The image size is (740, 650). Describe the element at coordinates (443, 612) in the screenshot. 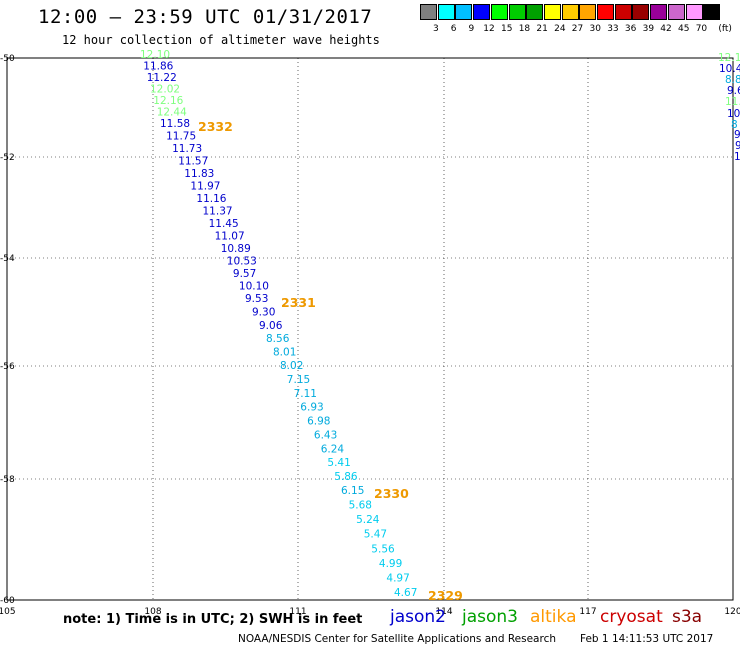

I see `lon-tick-label: 114` at that location.